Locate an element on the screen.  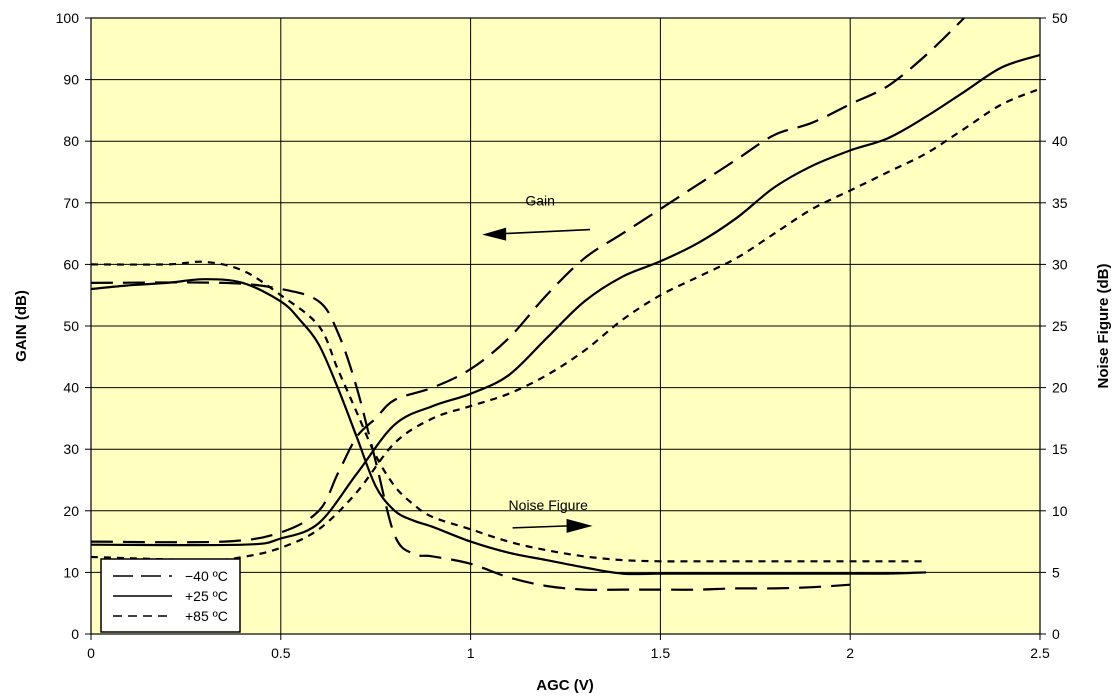
annotation-gain-arrow-head is located at coordinates (494, 234).